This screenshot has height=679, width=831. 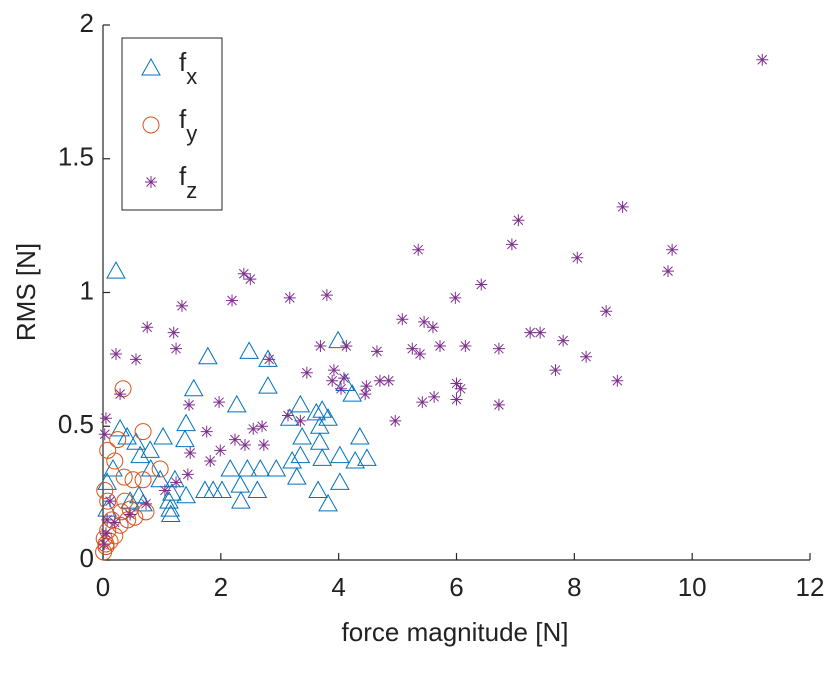 I want to click on legend-label: fx, so click(x=188, y=68).